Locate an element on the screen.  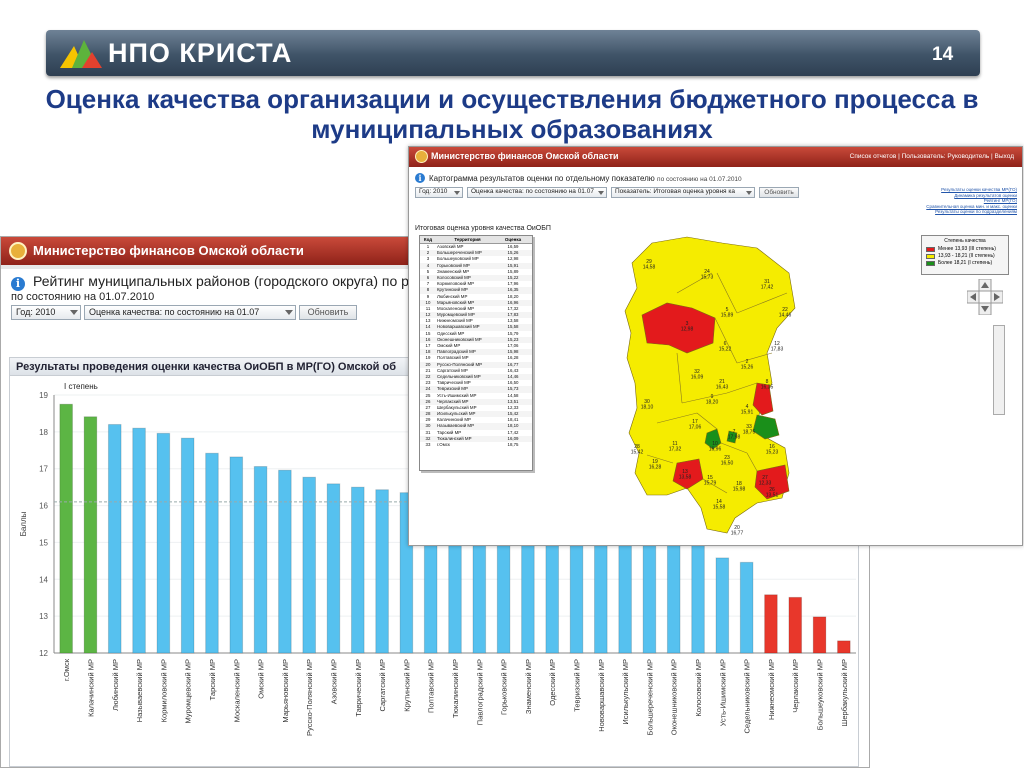
table-row: 12 Муромцевский МР 17,83 is located at coordinates (476, 315).